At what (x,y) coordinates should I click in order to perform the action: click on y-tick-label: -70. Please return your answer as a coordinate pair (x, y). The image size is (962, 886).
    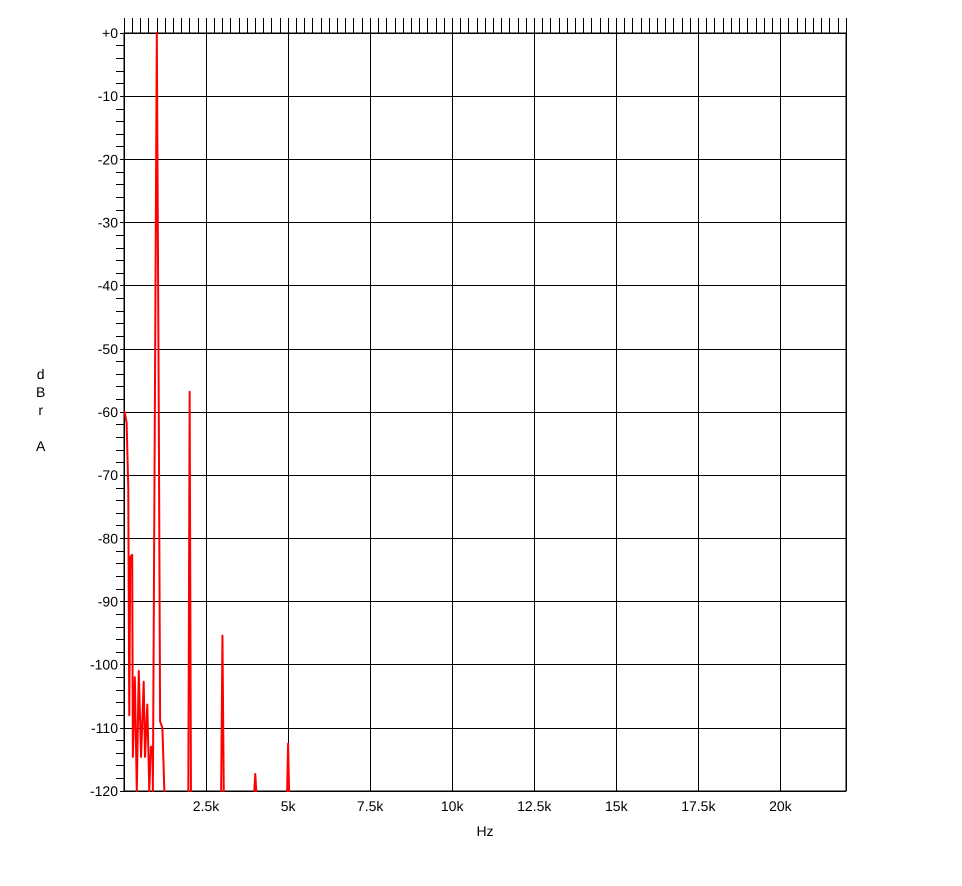
    Looking at the image, I should click on (108, 475).